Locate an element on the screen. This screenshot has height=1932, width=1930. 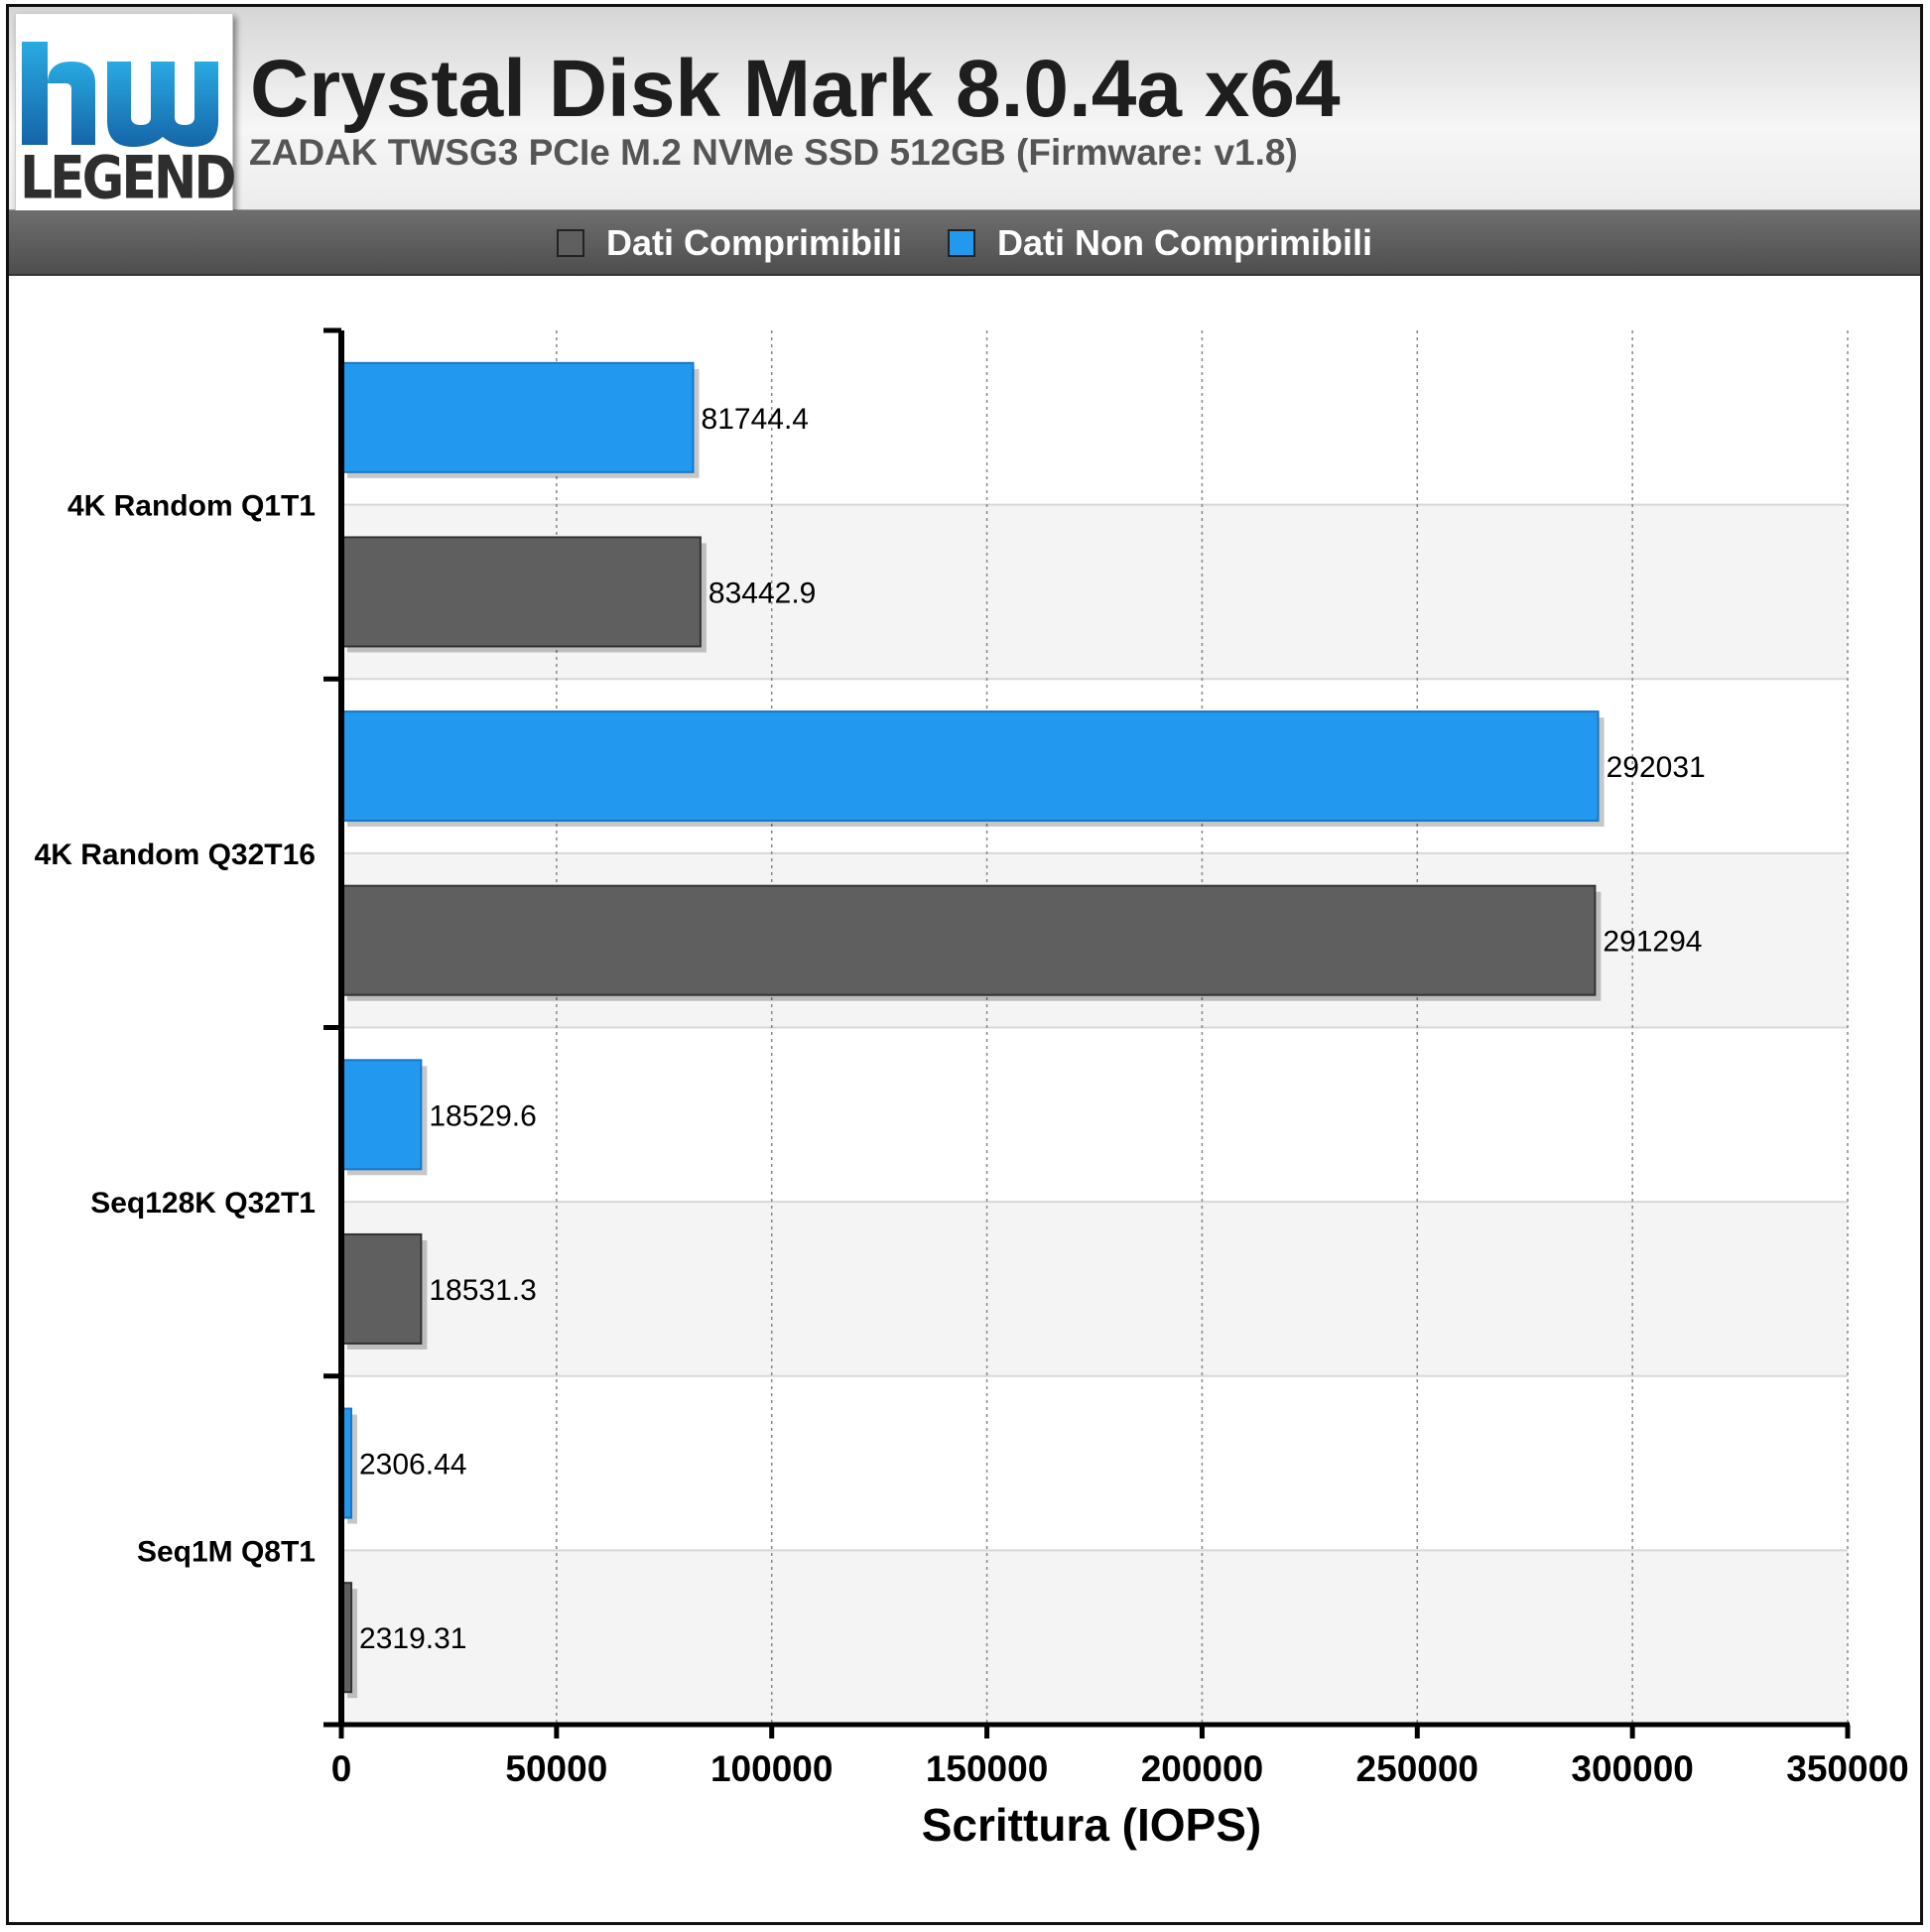
legend: Dati Comprimibili Dati Non Comprimibili is located at coordinates (965, 243).